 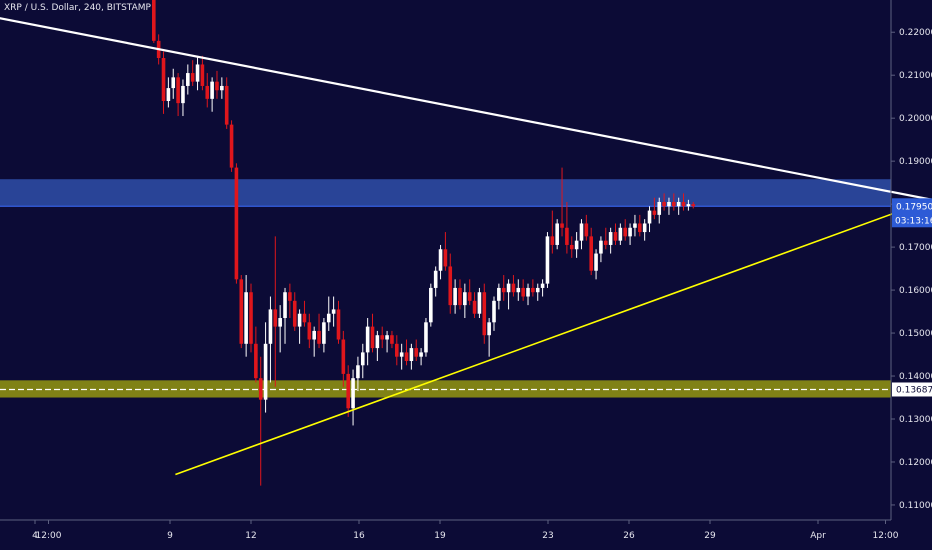 I want to click on last-price-label: 0.17950, so click(x=914, y=207).